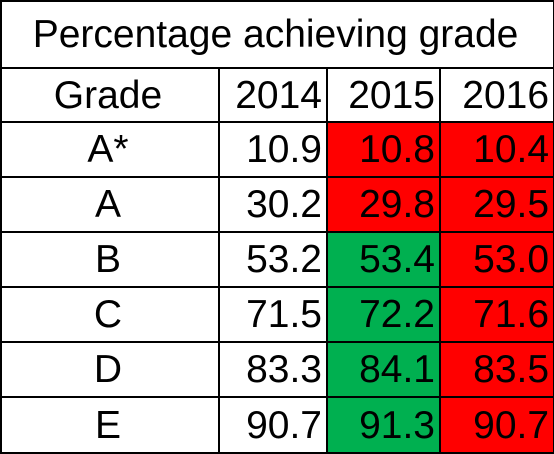  I want to click on grade-label: A, so click(110, 204).